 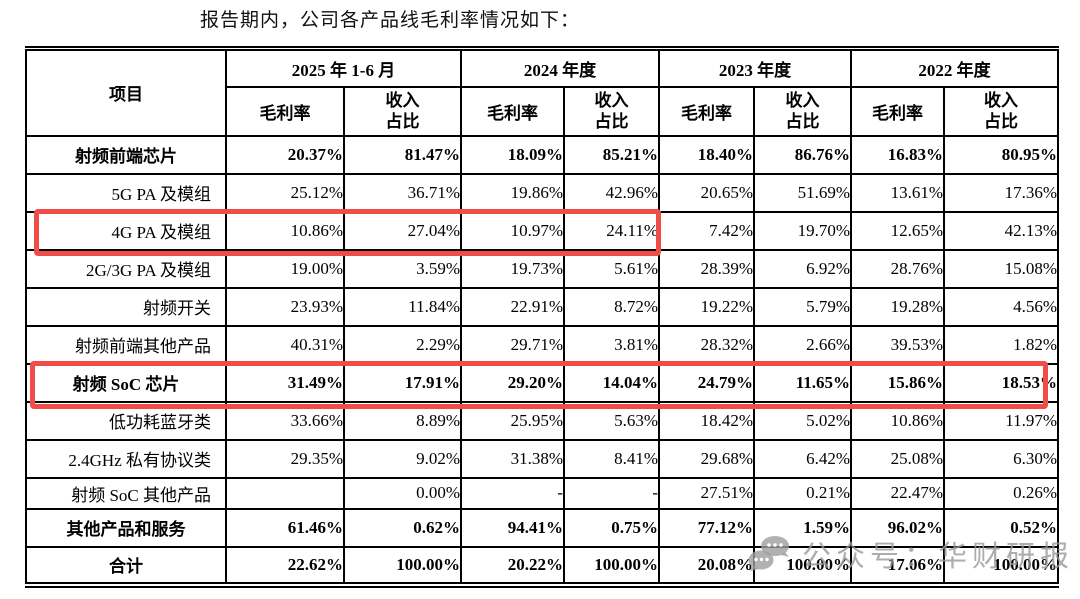 I want to click on cell-value: 1.59%, so click(x=803, y=527).